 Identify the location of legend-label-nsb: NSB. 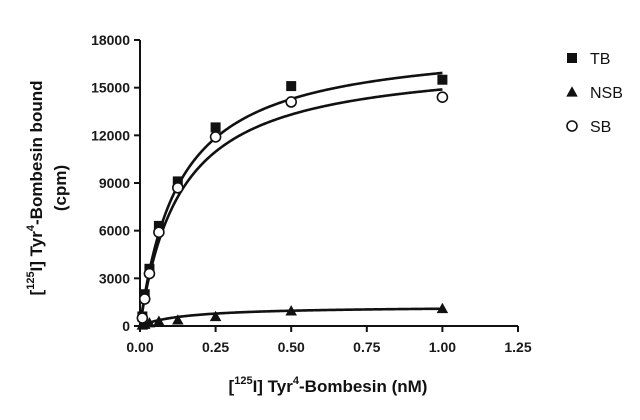
(606, 93).